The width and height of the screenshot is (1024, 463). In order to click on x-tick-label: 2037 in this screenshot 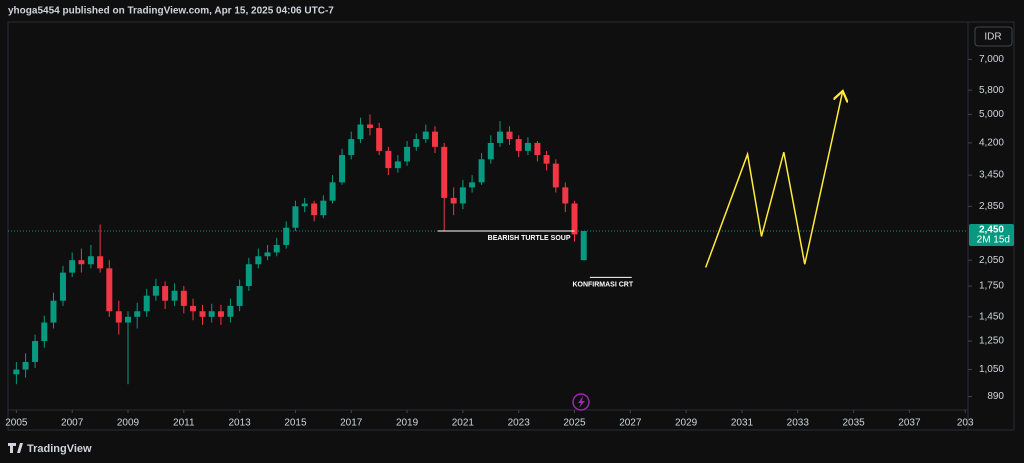, I will do `click(909, 423)`.